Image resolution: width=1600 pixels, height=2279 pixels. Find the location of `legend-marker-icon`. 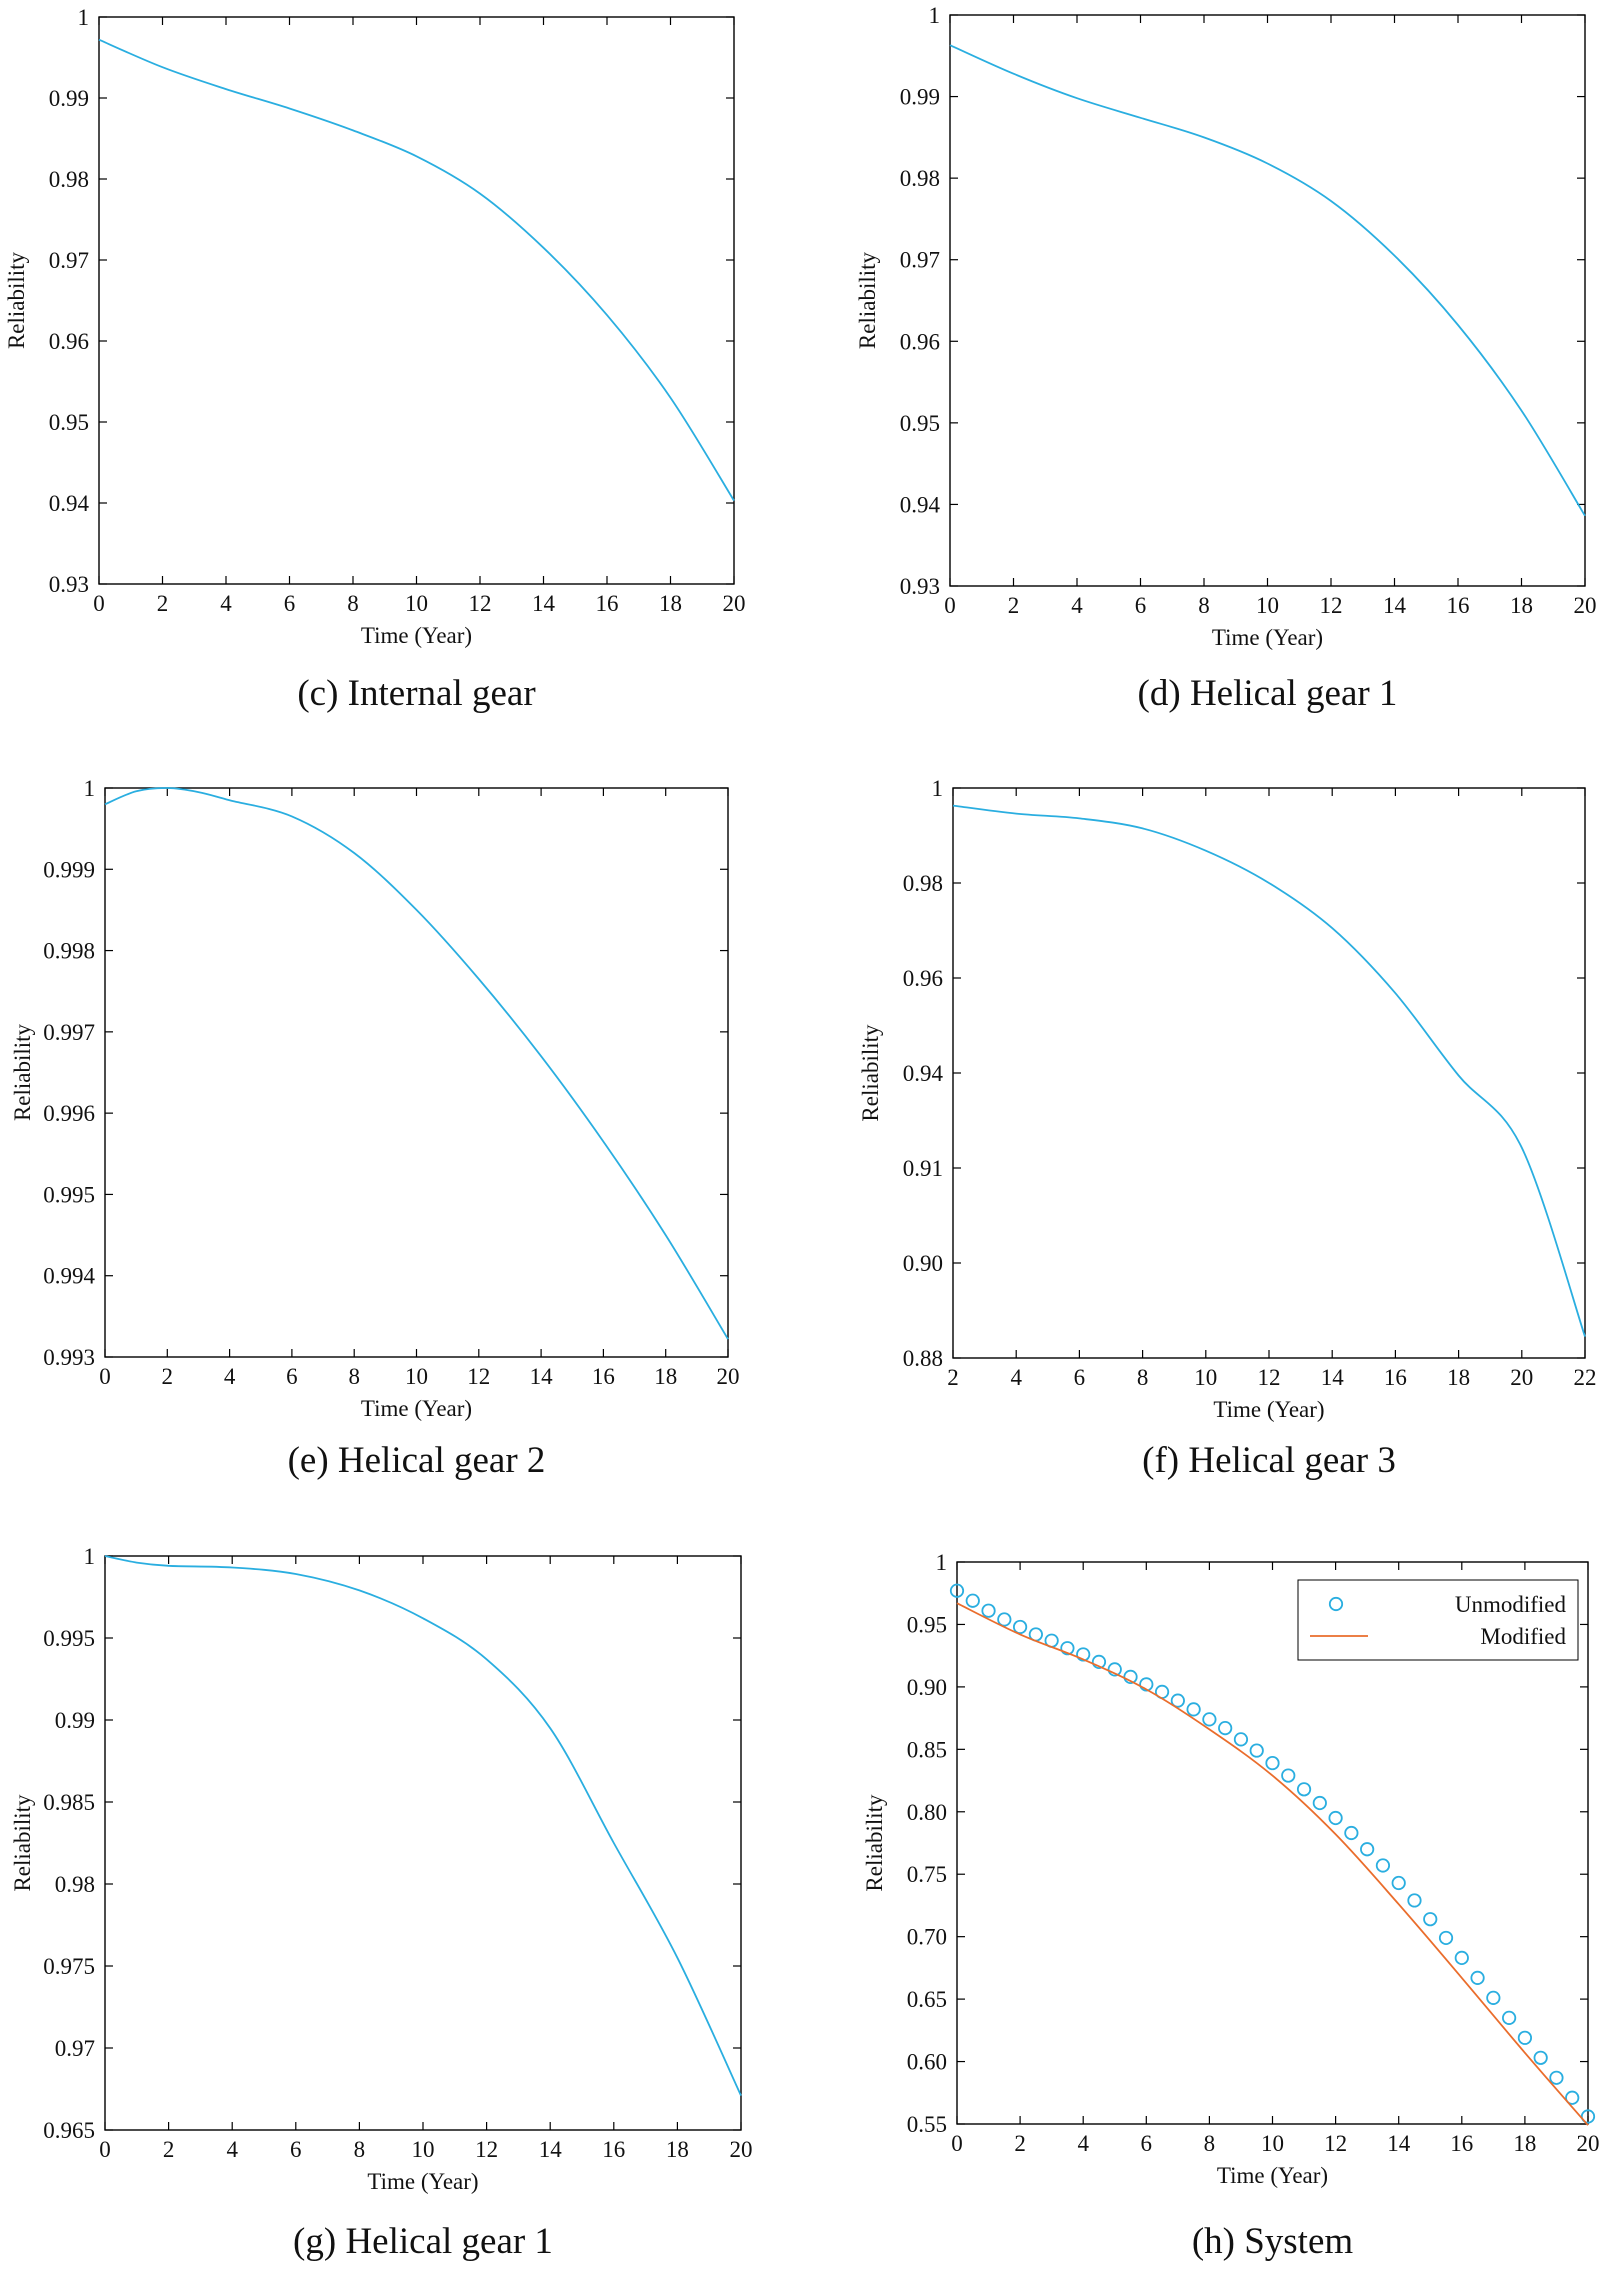

legend-marker-icon is located at coordinates (1336, 1604).